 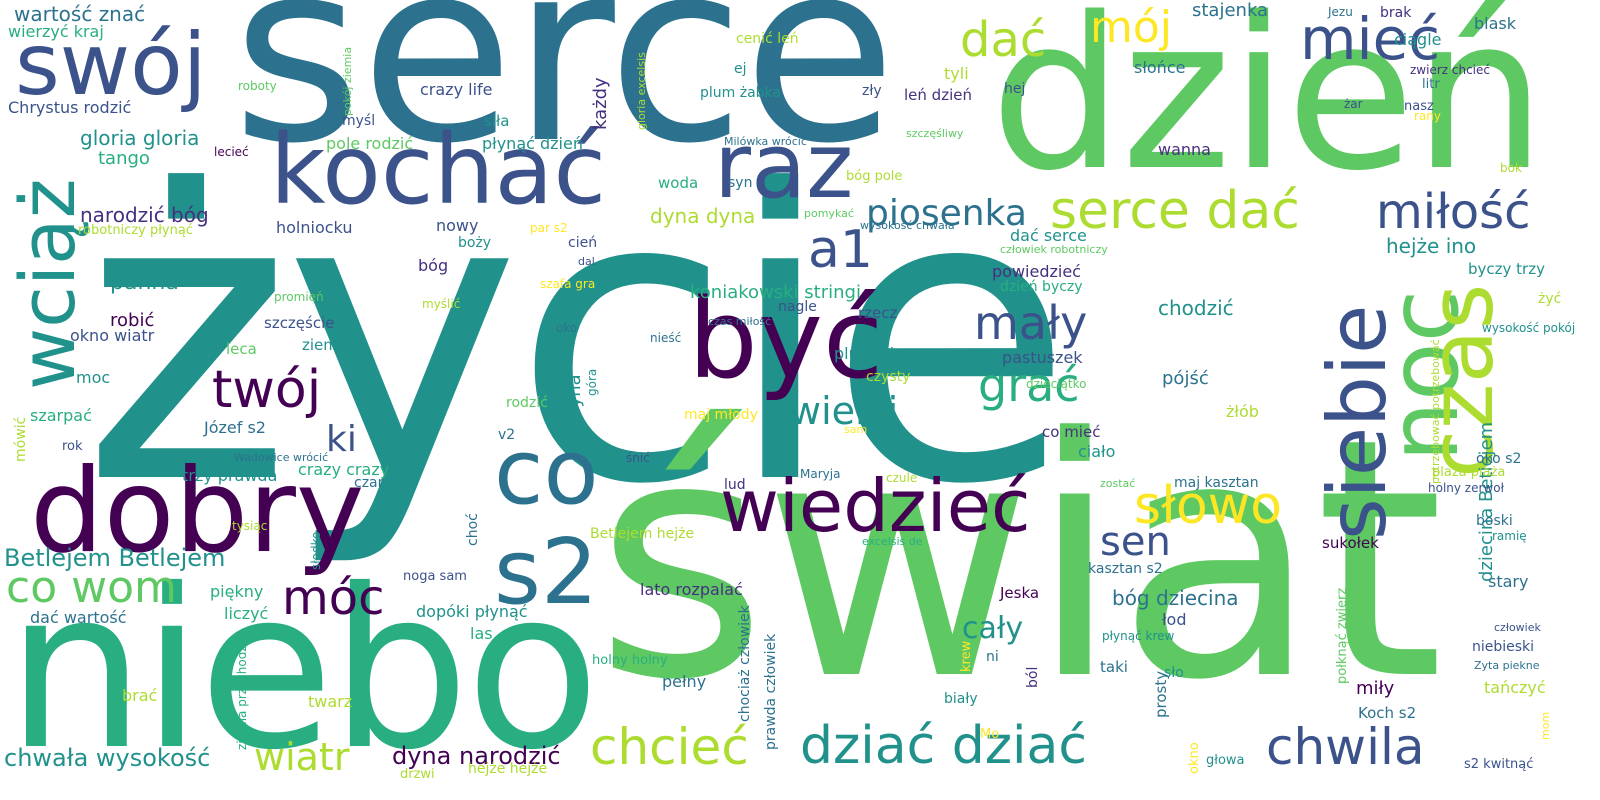 I want to click on word-gloria-gloria: gloria gloria, so click(x=140, y=138).